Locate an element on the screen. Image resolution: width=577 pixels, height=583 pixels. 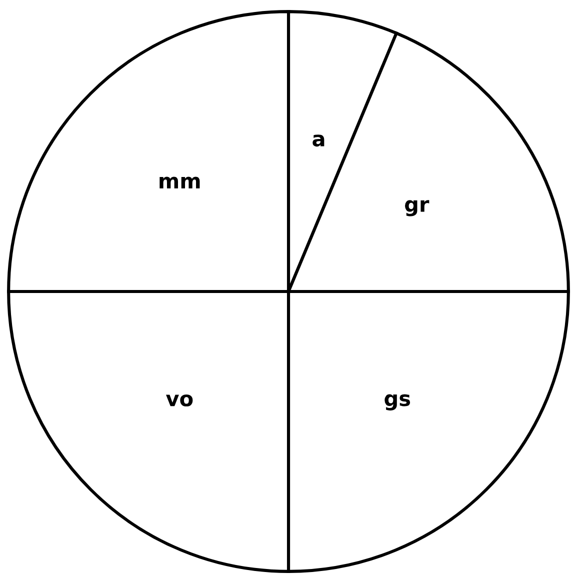
slice-label: mm is located at coordinates (180, 182).